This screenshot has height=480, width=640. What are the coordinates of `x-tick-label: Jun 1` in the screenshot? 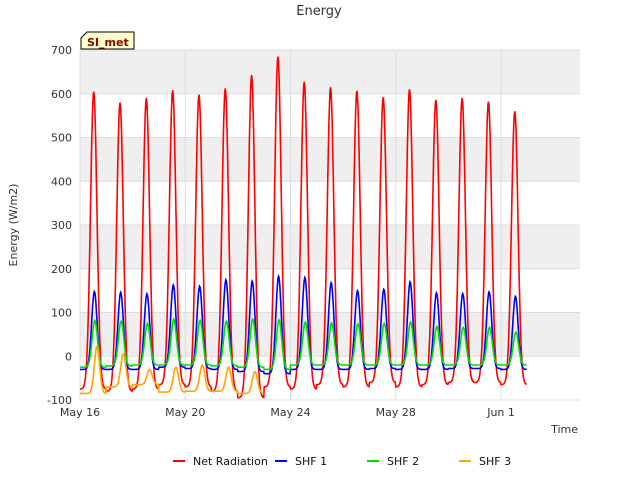 It's located at (500, 412).